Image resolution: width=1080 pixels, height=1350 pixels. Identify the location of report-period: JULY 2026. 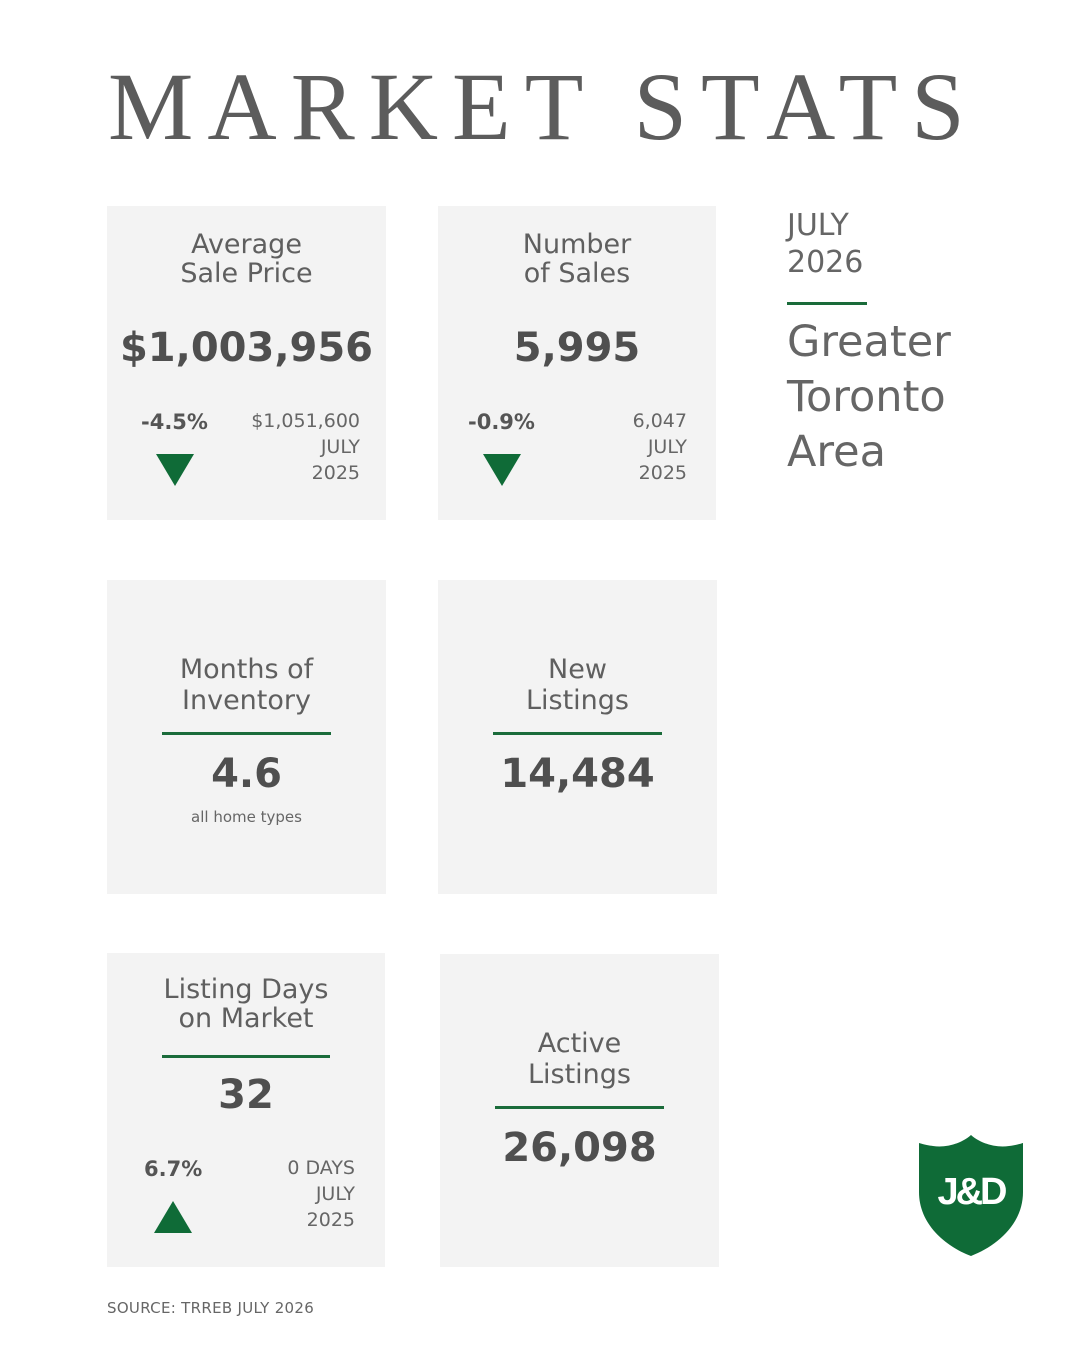
(825, 244).